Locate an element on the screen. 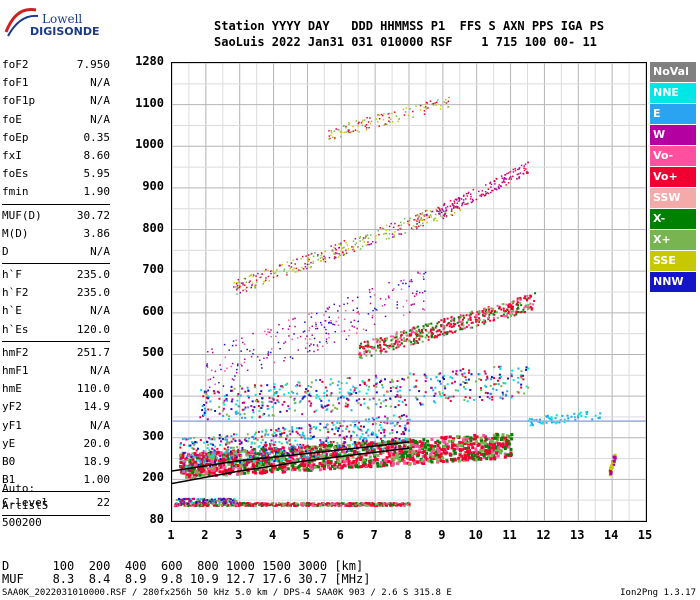 The image size is (700, 600). y-tick-label: 1280 is located at coordinates (149, 61).